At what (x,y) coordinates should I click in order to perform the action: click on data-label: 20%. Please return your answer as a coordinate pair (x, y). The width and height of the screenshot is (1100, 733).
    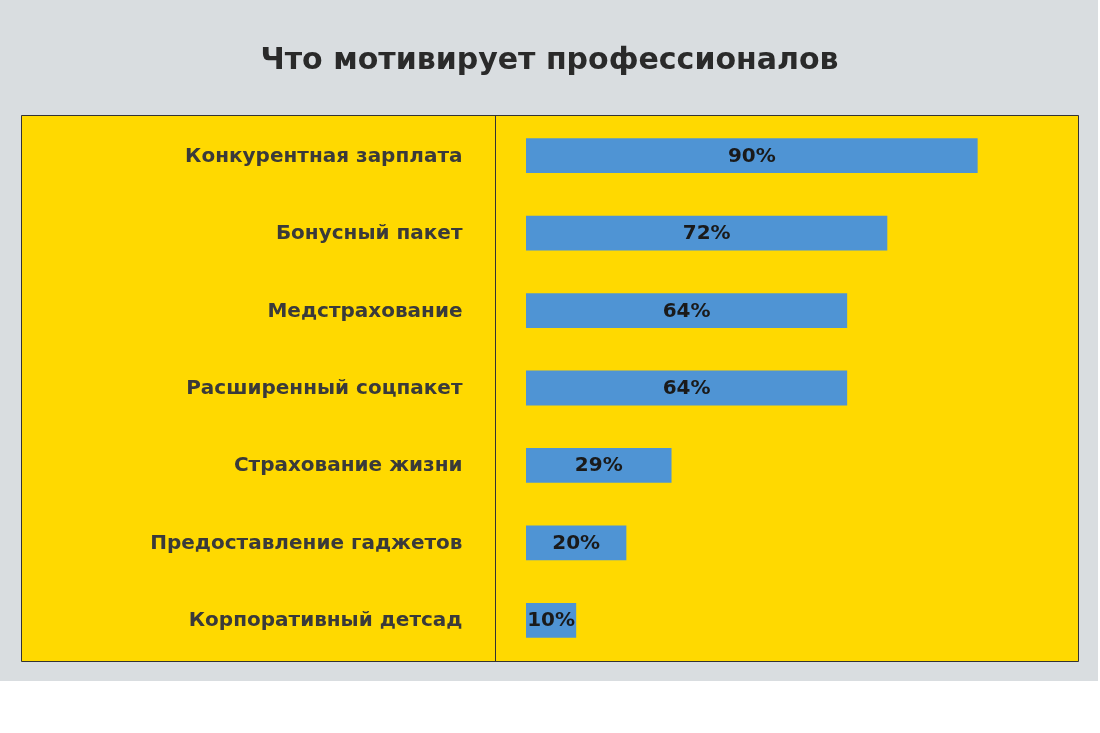
    Looking at the image, I should click on (576, 541).